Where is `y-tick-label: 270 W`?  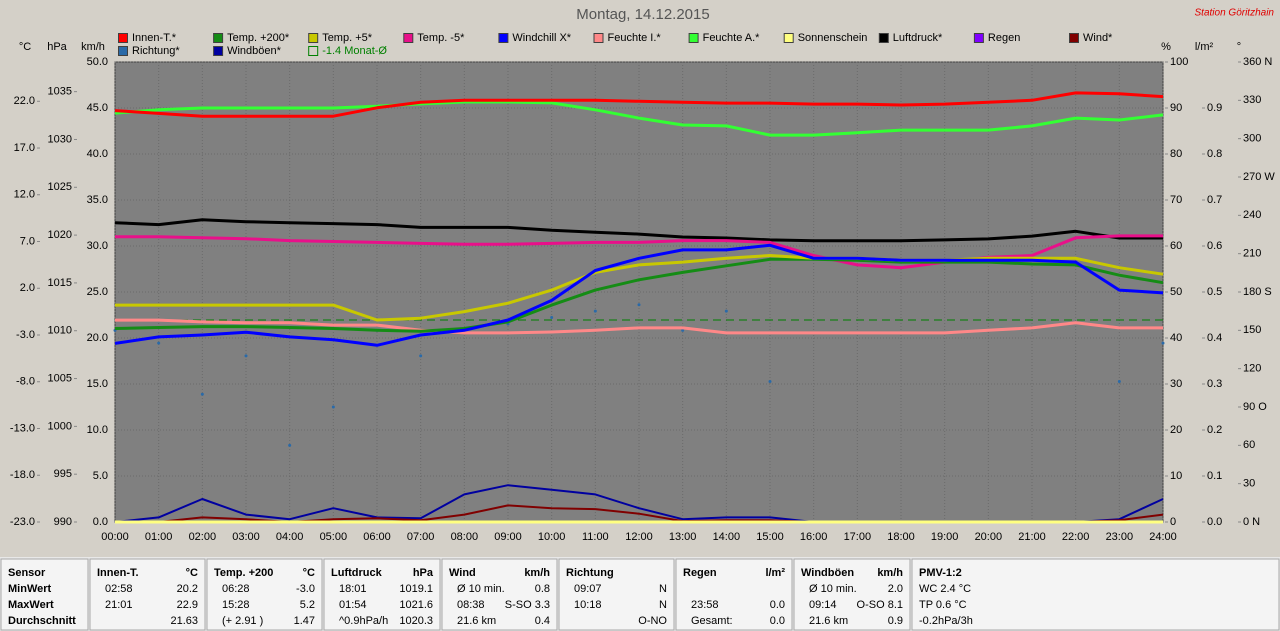
y-tick-label: 270 W is located at coordinates (1259, 177).